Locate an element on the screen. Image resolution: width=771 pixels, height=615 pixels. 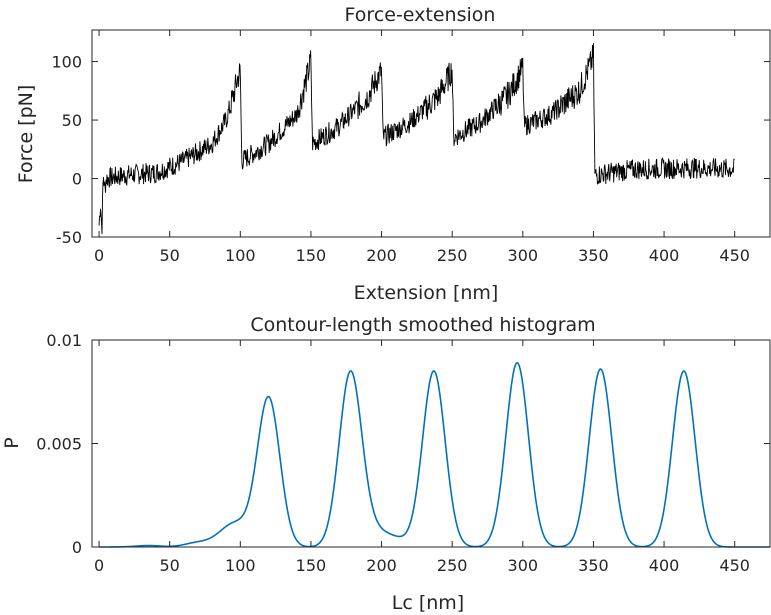
contour-length-xtick-label: 150 is located at coordinates (311, 565).